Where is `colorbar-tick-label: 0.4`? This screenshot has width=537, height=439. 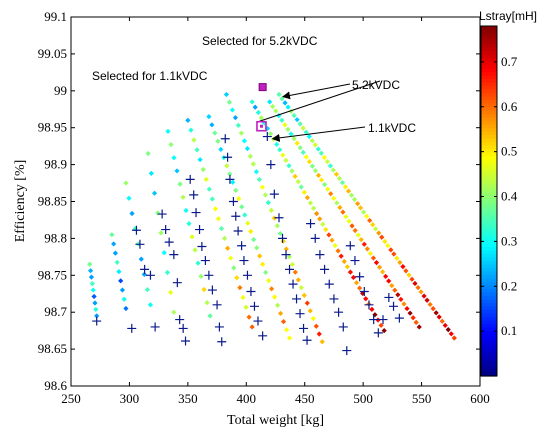 colorbar-tick-label: 0.4 is located at coordinates (509, 196).